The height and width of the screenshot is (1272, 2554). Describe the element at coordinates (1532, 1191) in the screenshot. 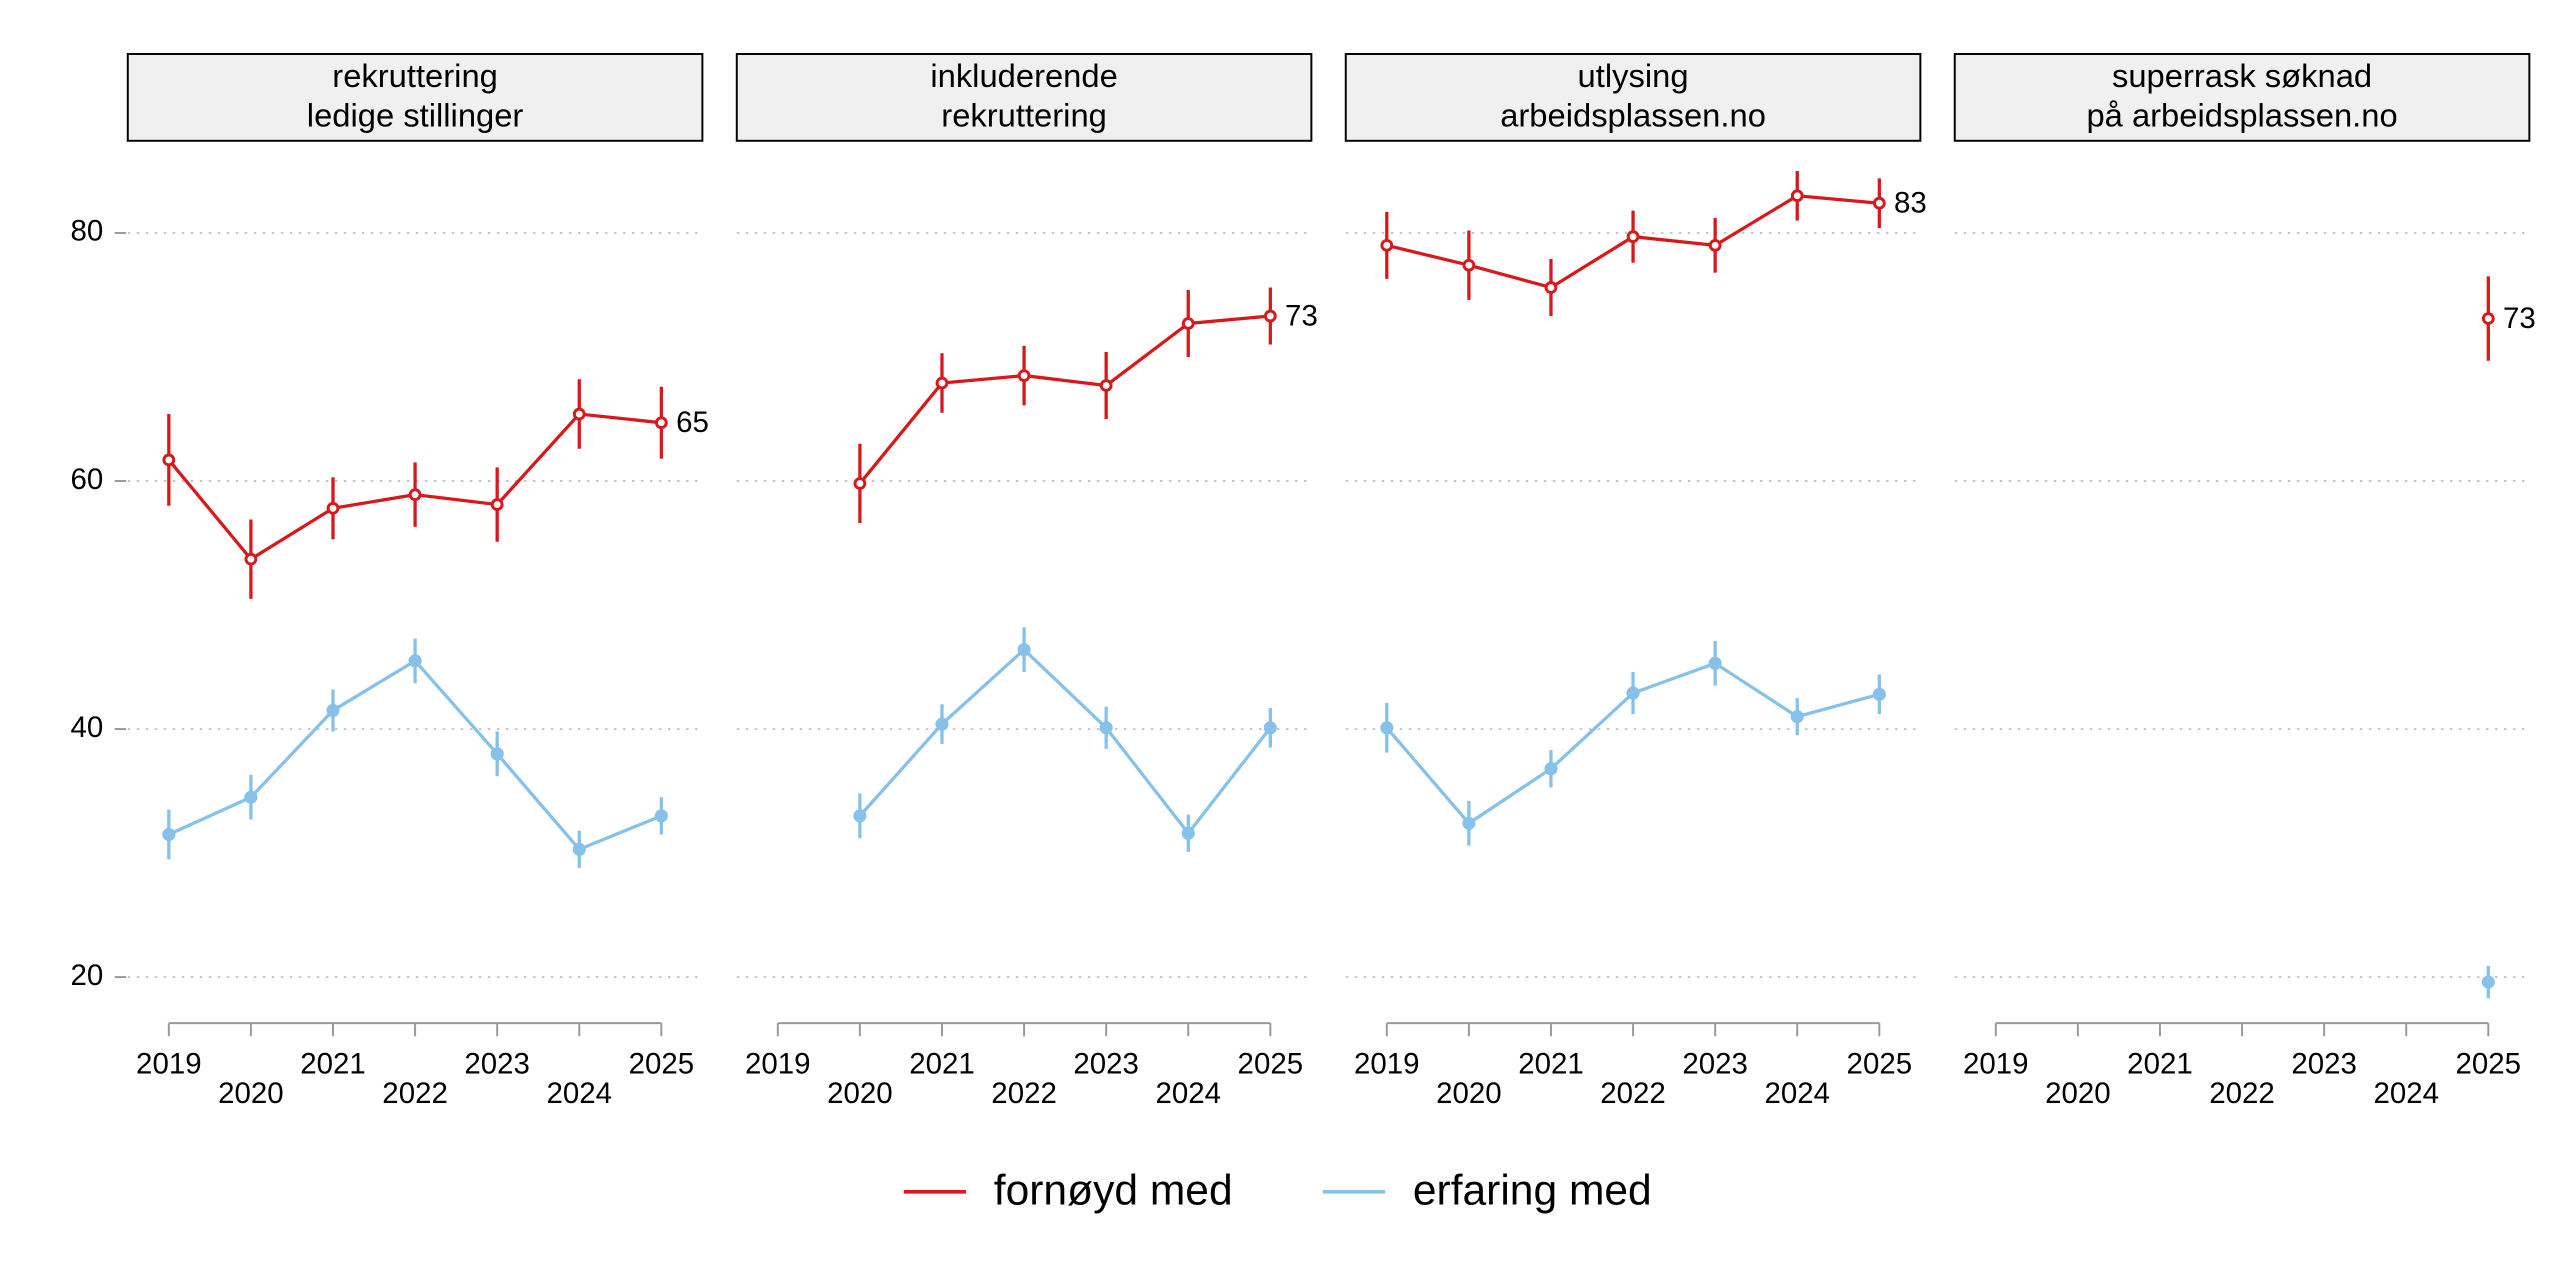

I see `legend-label: erfaring med` at that location.